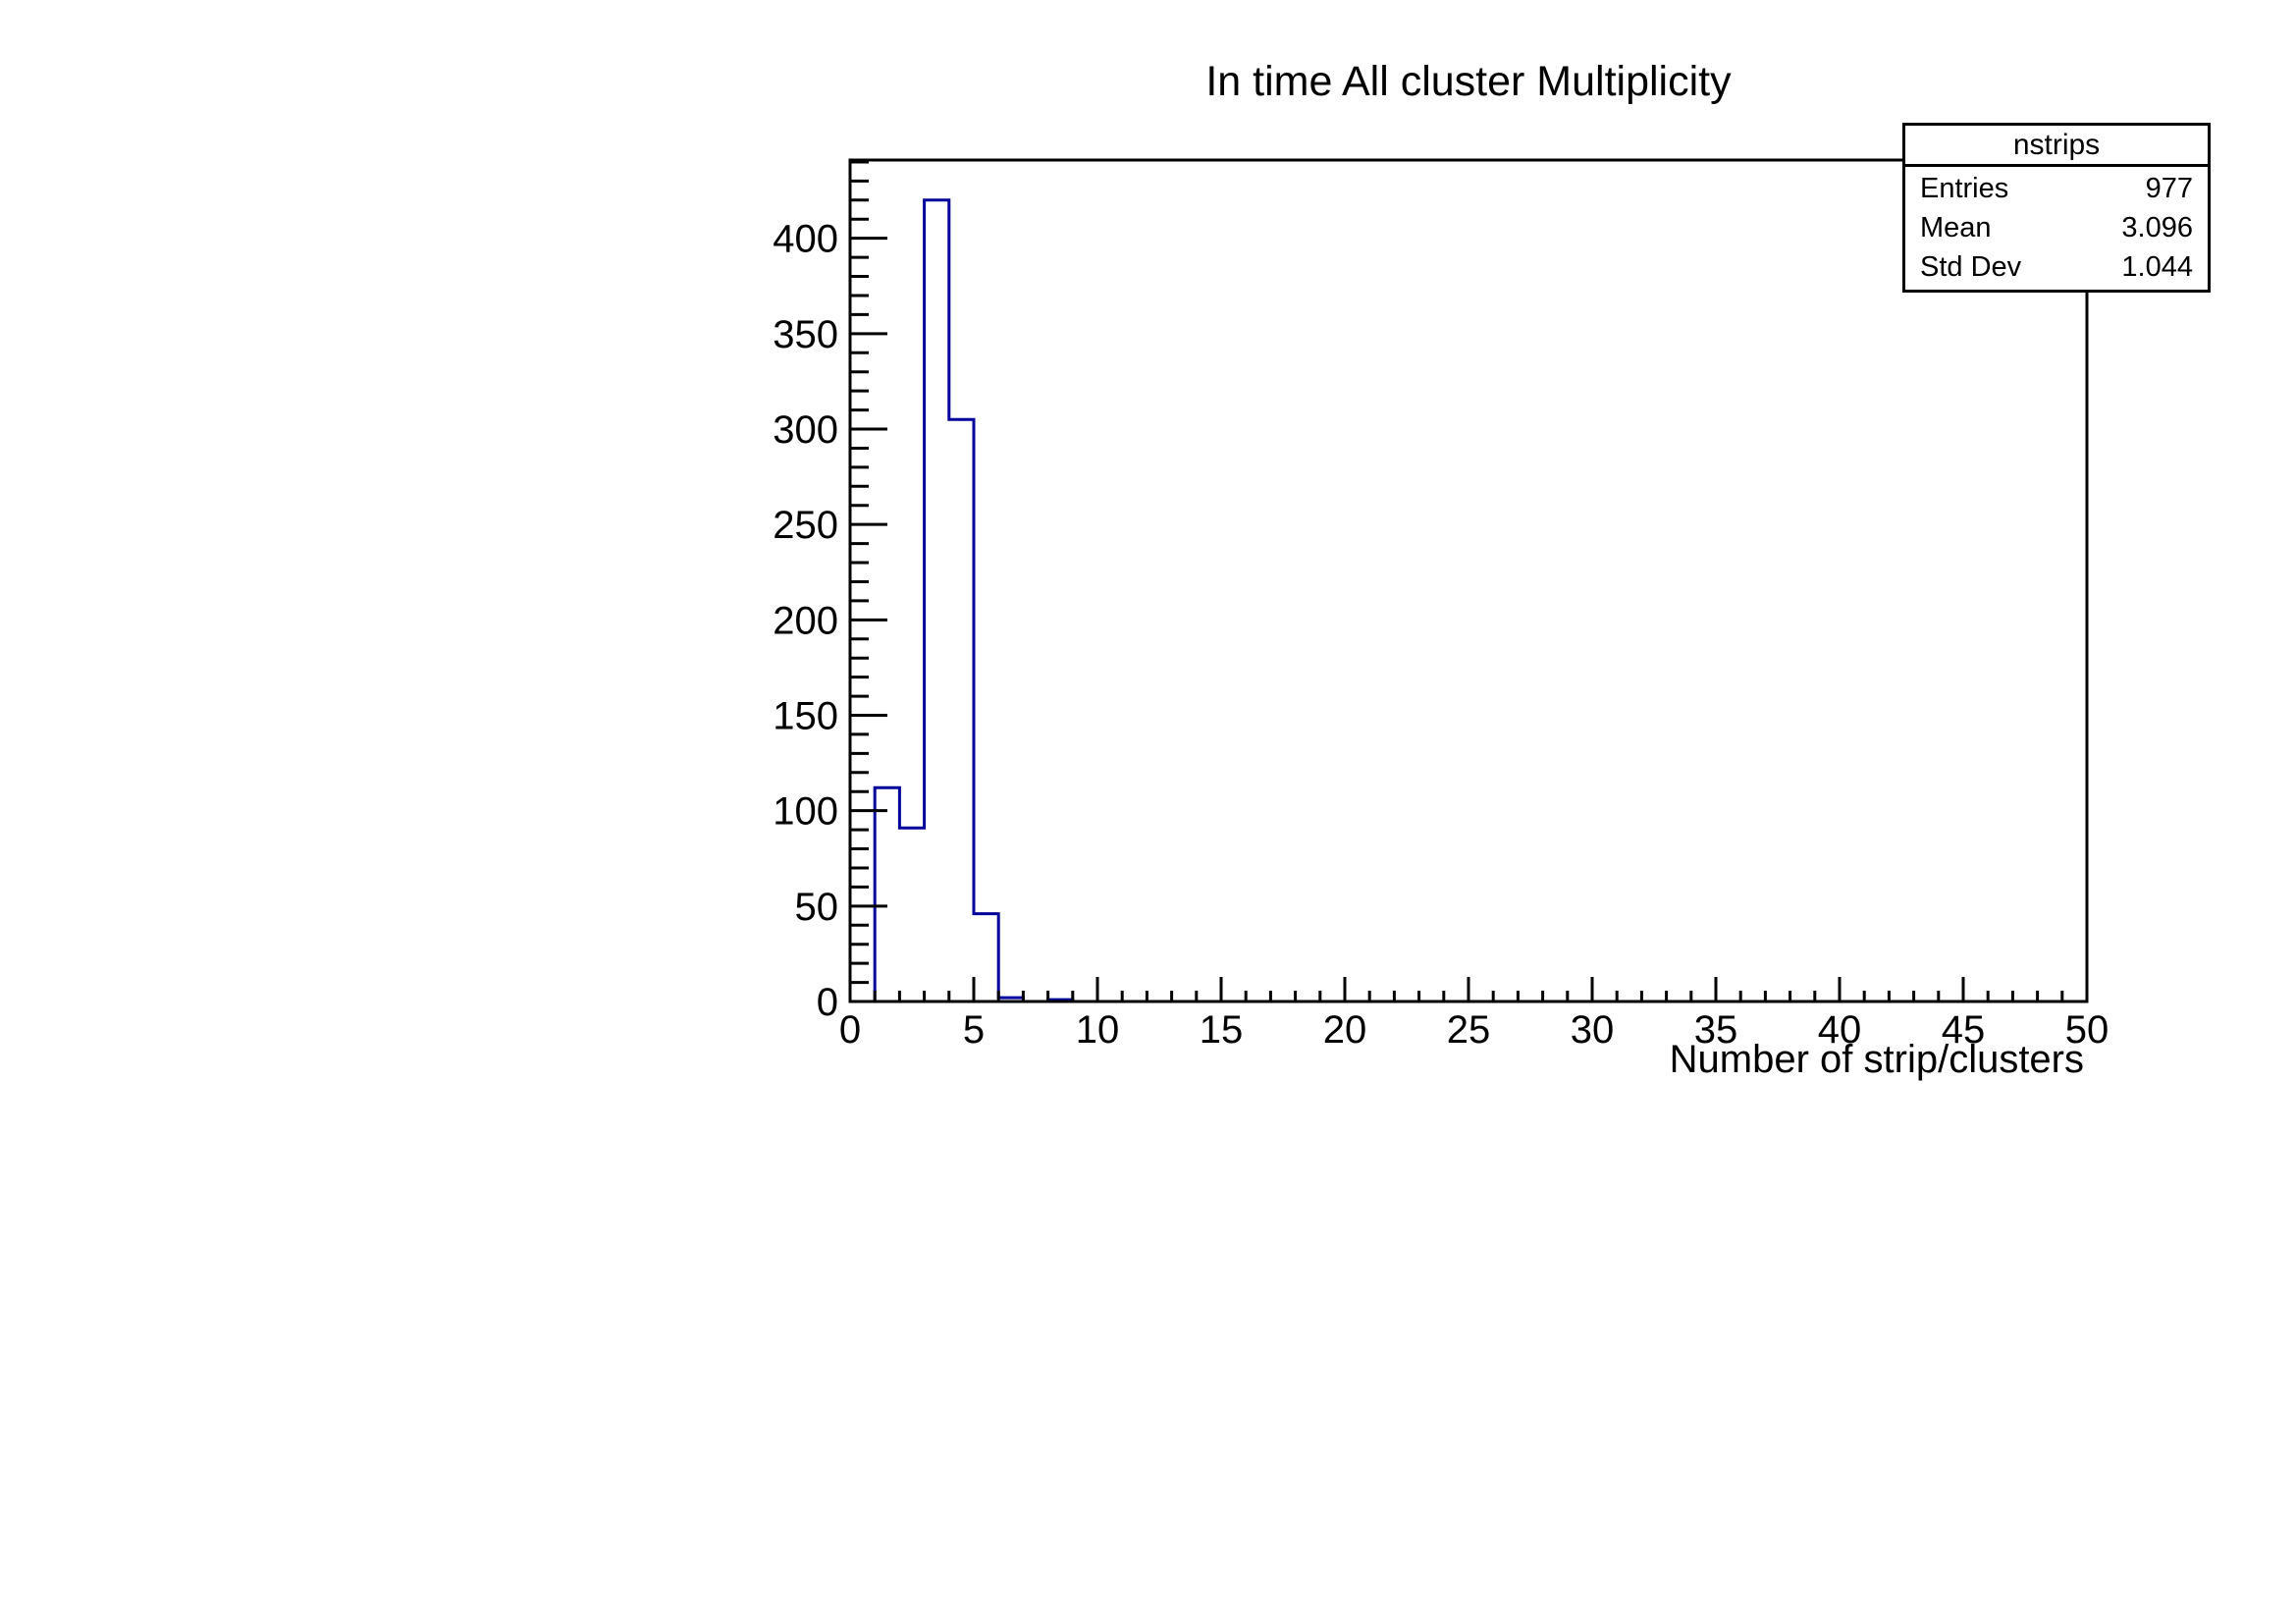 Image resolution: width=2296 pixels, height=1623 pixels. I want to click on stats-row-mean: Mean 3.096, so click(2056, 227).